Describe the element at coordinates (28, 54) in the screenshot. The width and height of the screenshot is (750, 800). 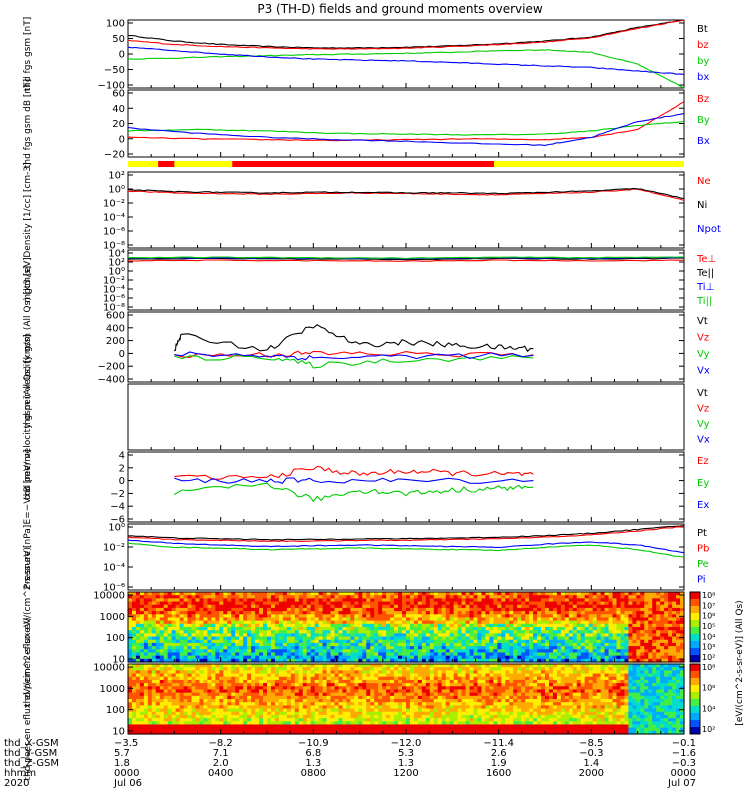
I see `y-axis-label: thd fgs gsm [nT]` at that location.